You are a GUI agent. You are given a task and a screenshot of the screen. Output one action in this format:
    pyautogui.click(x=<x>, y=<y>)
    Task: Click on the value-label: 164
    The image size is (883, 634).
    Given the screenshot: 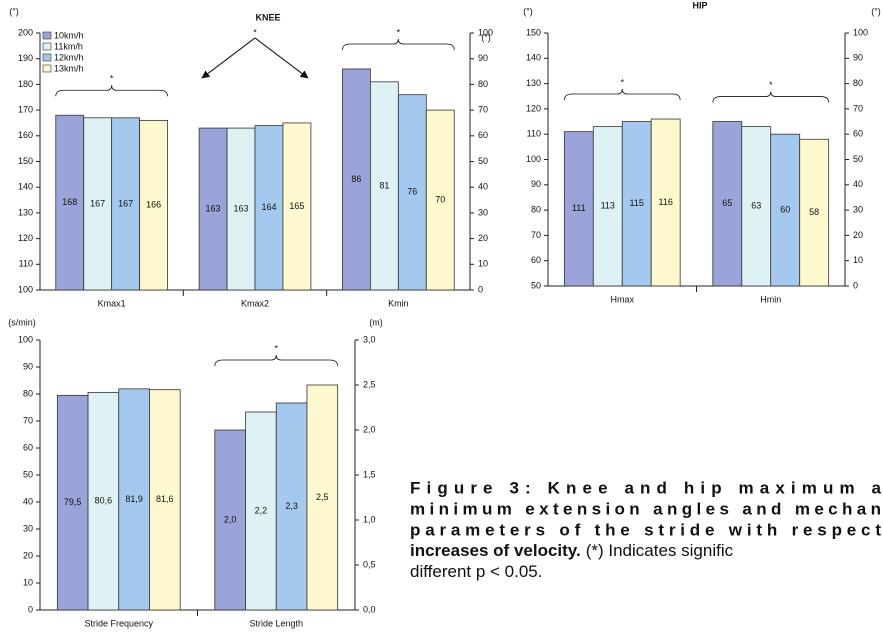 What is the action you would take?
    pyautogui.click(x=268, y=207)
    